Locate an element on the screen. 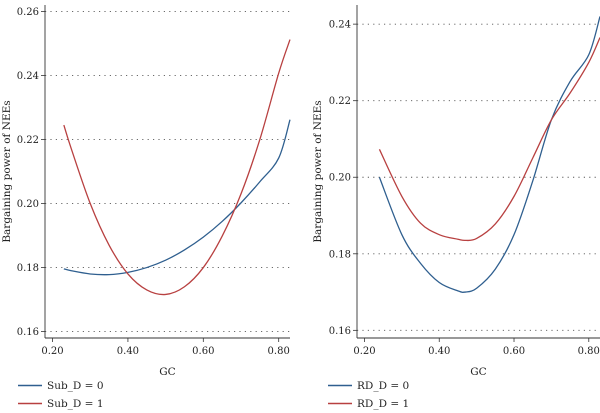  legend-label: Sub_D = 0 is located at coordinates (75, 386).